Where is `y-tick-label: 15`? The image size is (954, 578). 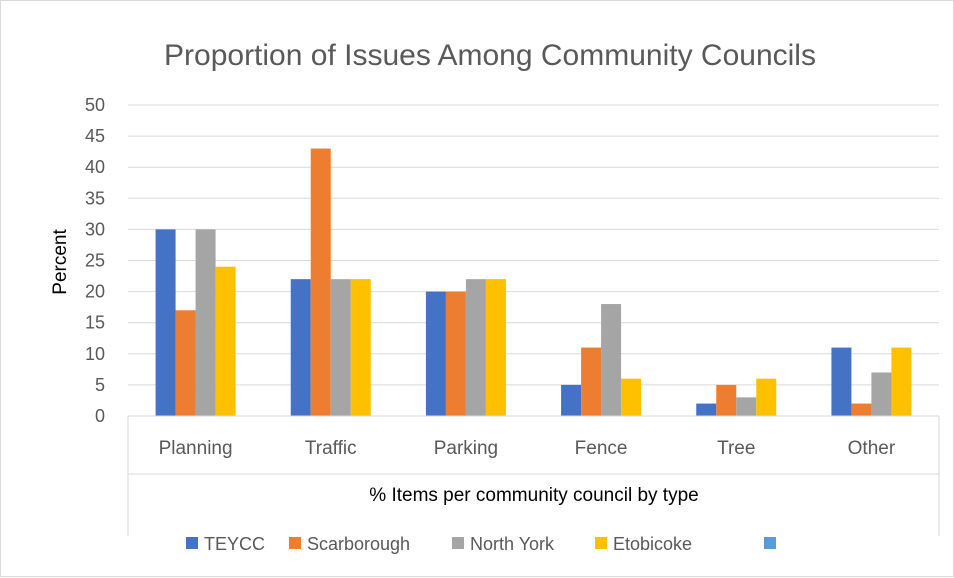 y-tick-label: 15 is located at coordinates (95, 323).